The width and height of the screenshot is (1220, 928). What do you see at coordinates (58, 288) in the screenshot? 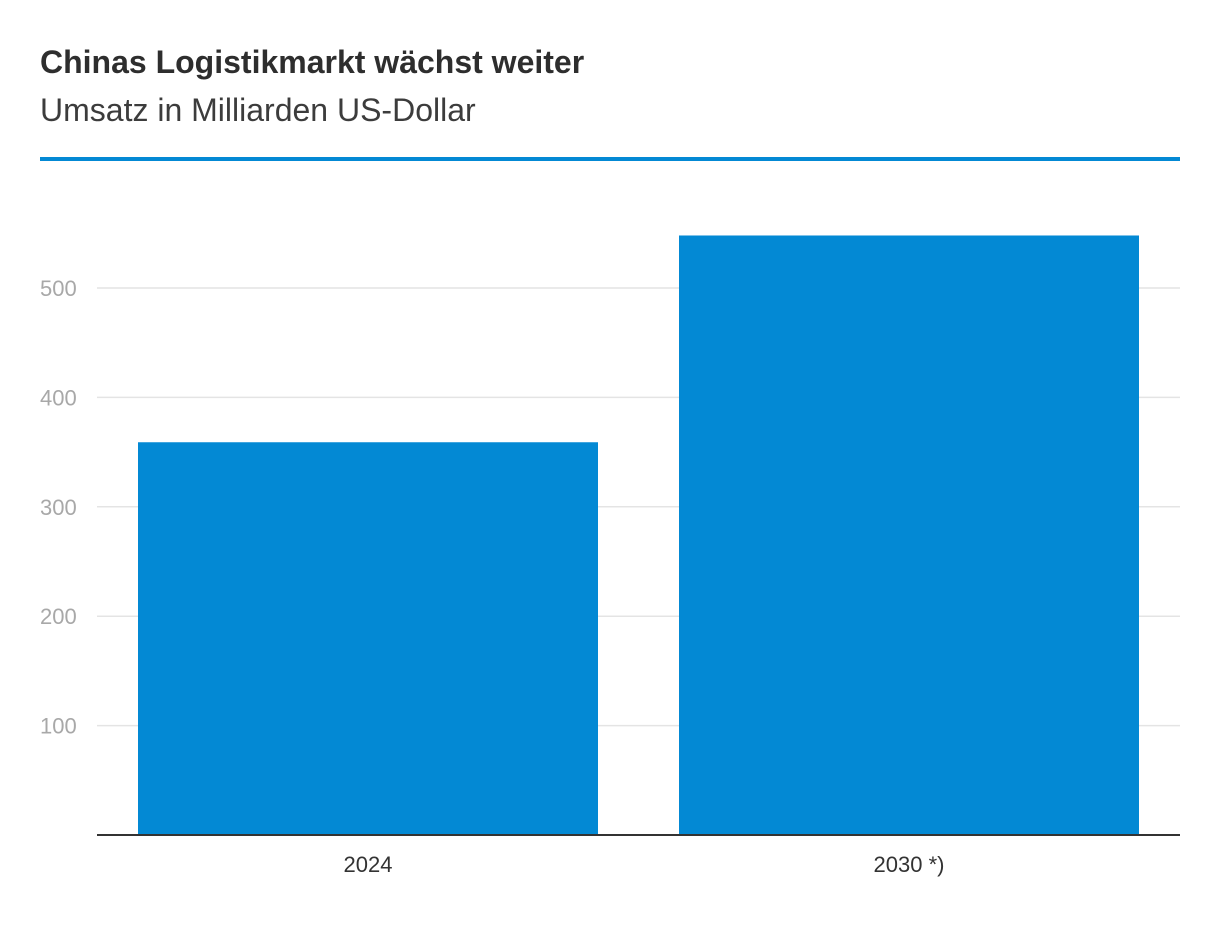
I see `y-tick-label: 500` at bounding box center [58, 288].